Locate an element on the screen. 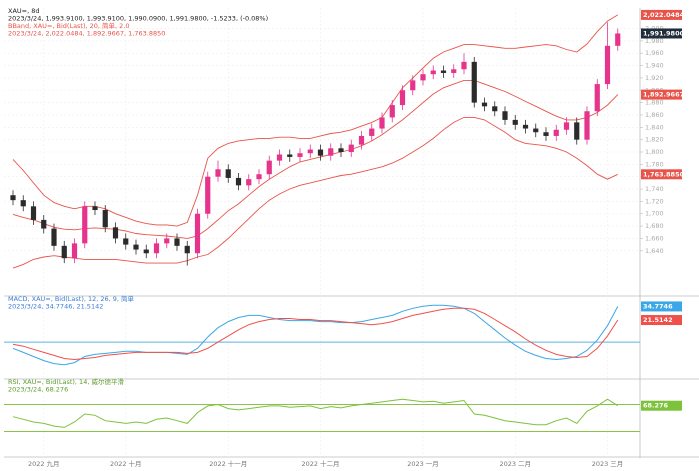  y-tick-label: 1,660 is located at coordinates (654, 238).